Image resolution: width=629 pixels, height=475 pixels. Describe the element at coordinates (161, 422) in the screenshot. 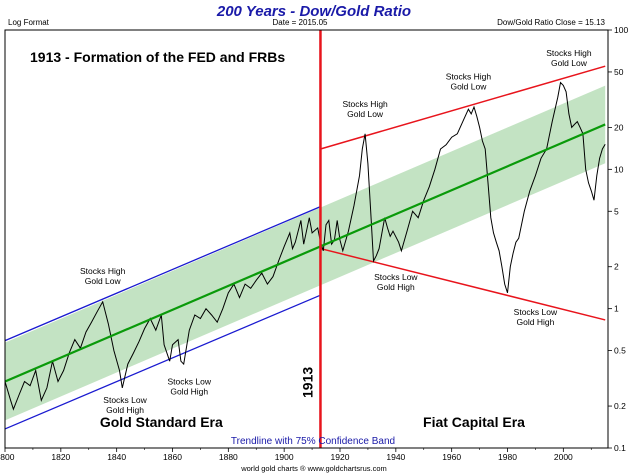

I see `era-label-0: Gold Standard Era` at that location.